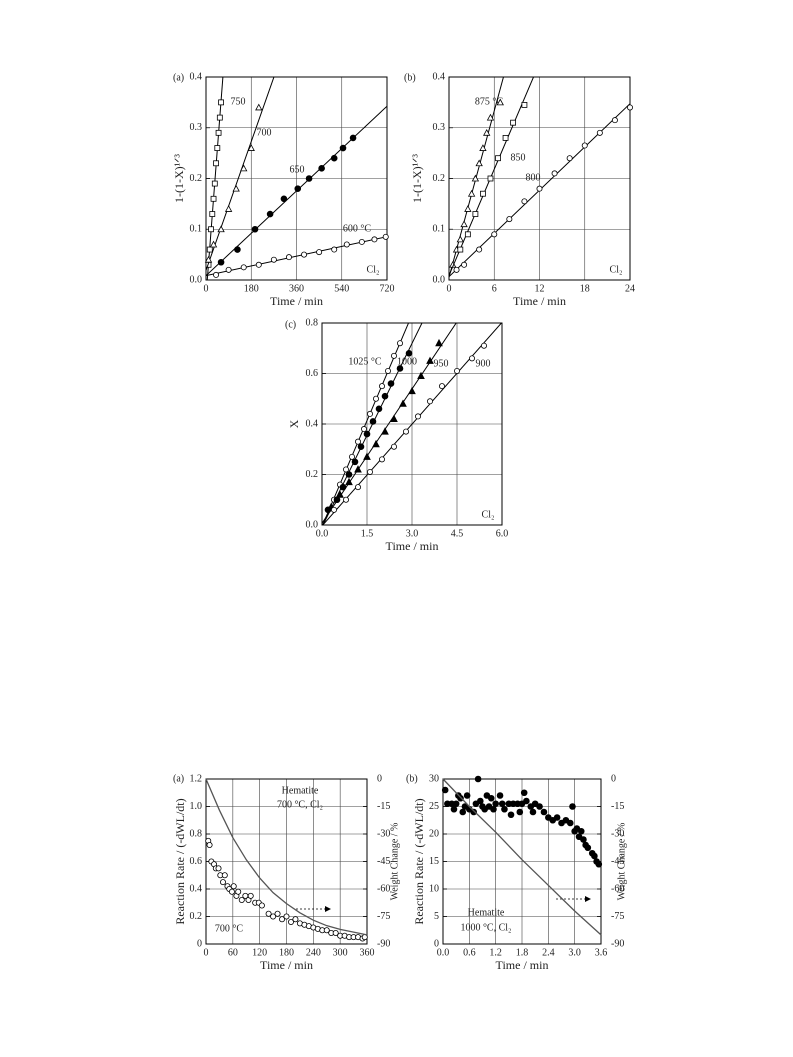 The height and width of the screenshot is (1057, 793). I want to click on y2-tick-label: -90, so click(617, 943).